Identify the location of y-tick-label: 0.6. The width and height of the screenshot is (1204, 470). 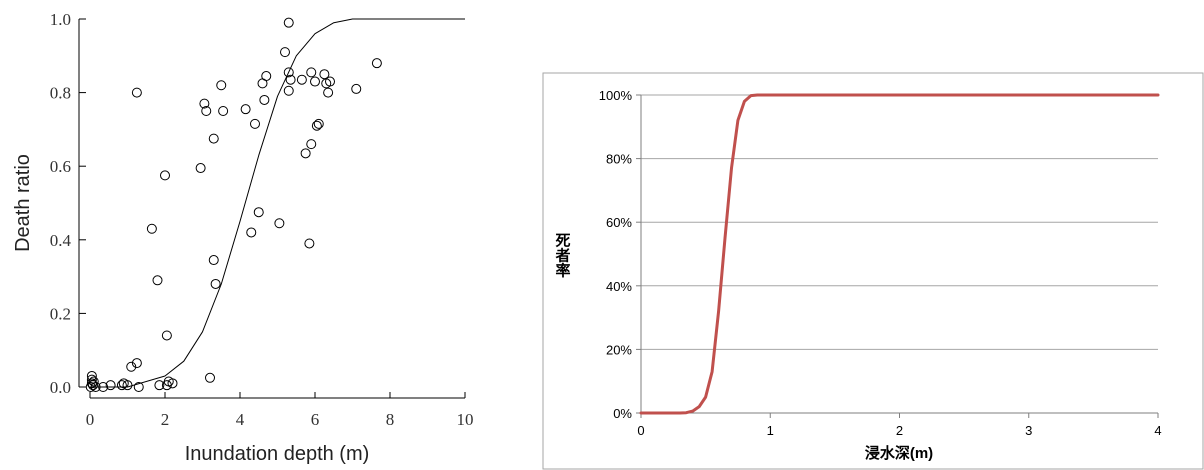
(60, 166).